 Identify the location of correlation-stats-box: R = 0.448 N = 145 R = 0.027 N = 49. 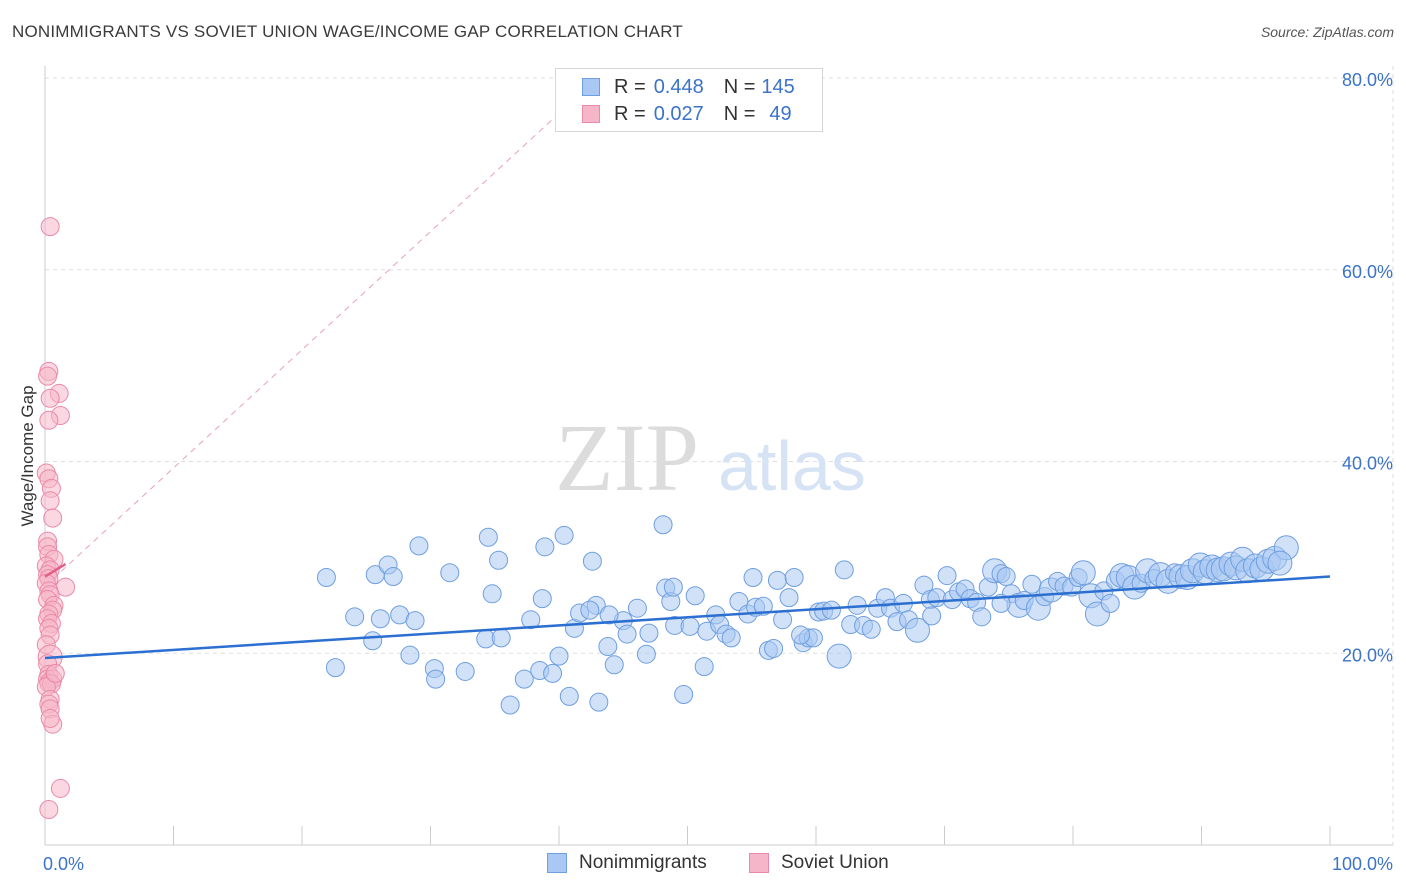
(689, 100).